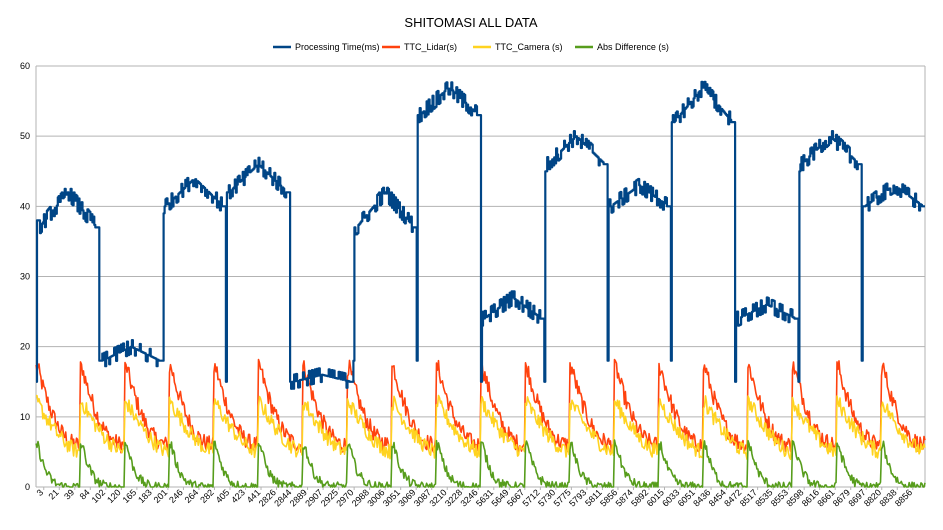  Describe the element at coordinates (207, 496) in the screenshot. I see `x-tick-label: 282` at that location.